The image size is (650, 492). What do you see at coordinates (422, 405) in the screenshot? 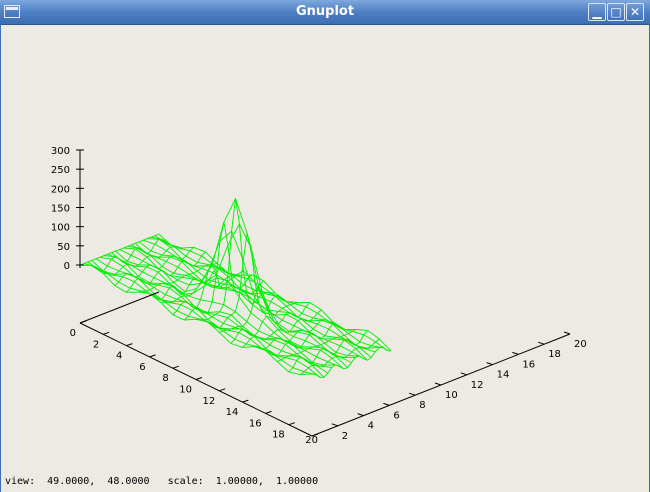
I see `y-tick-label-8: 8` at bounding box center [422, 405].